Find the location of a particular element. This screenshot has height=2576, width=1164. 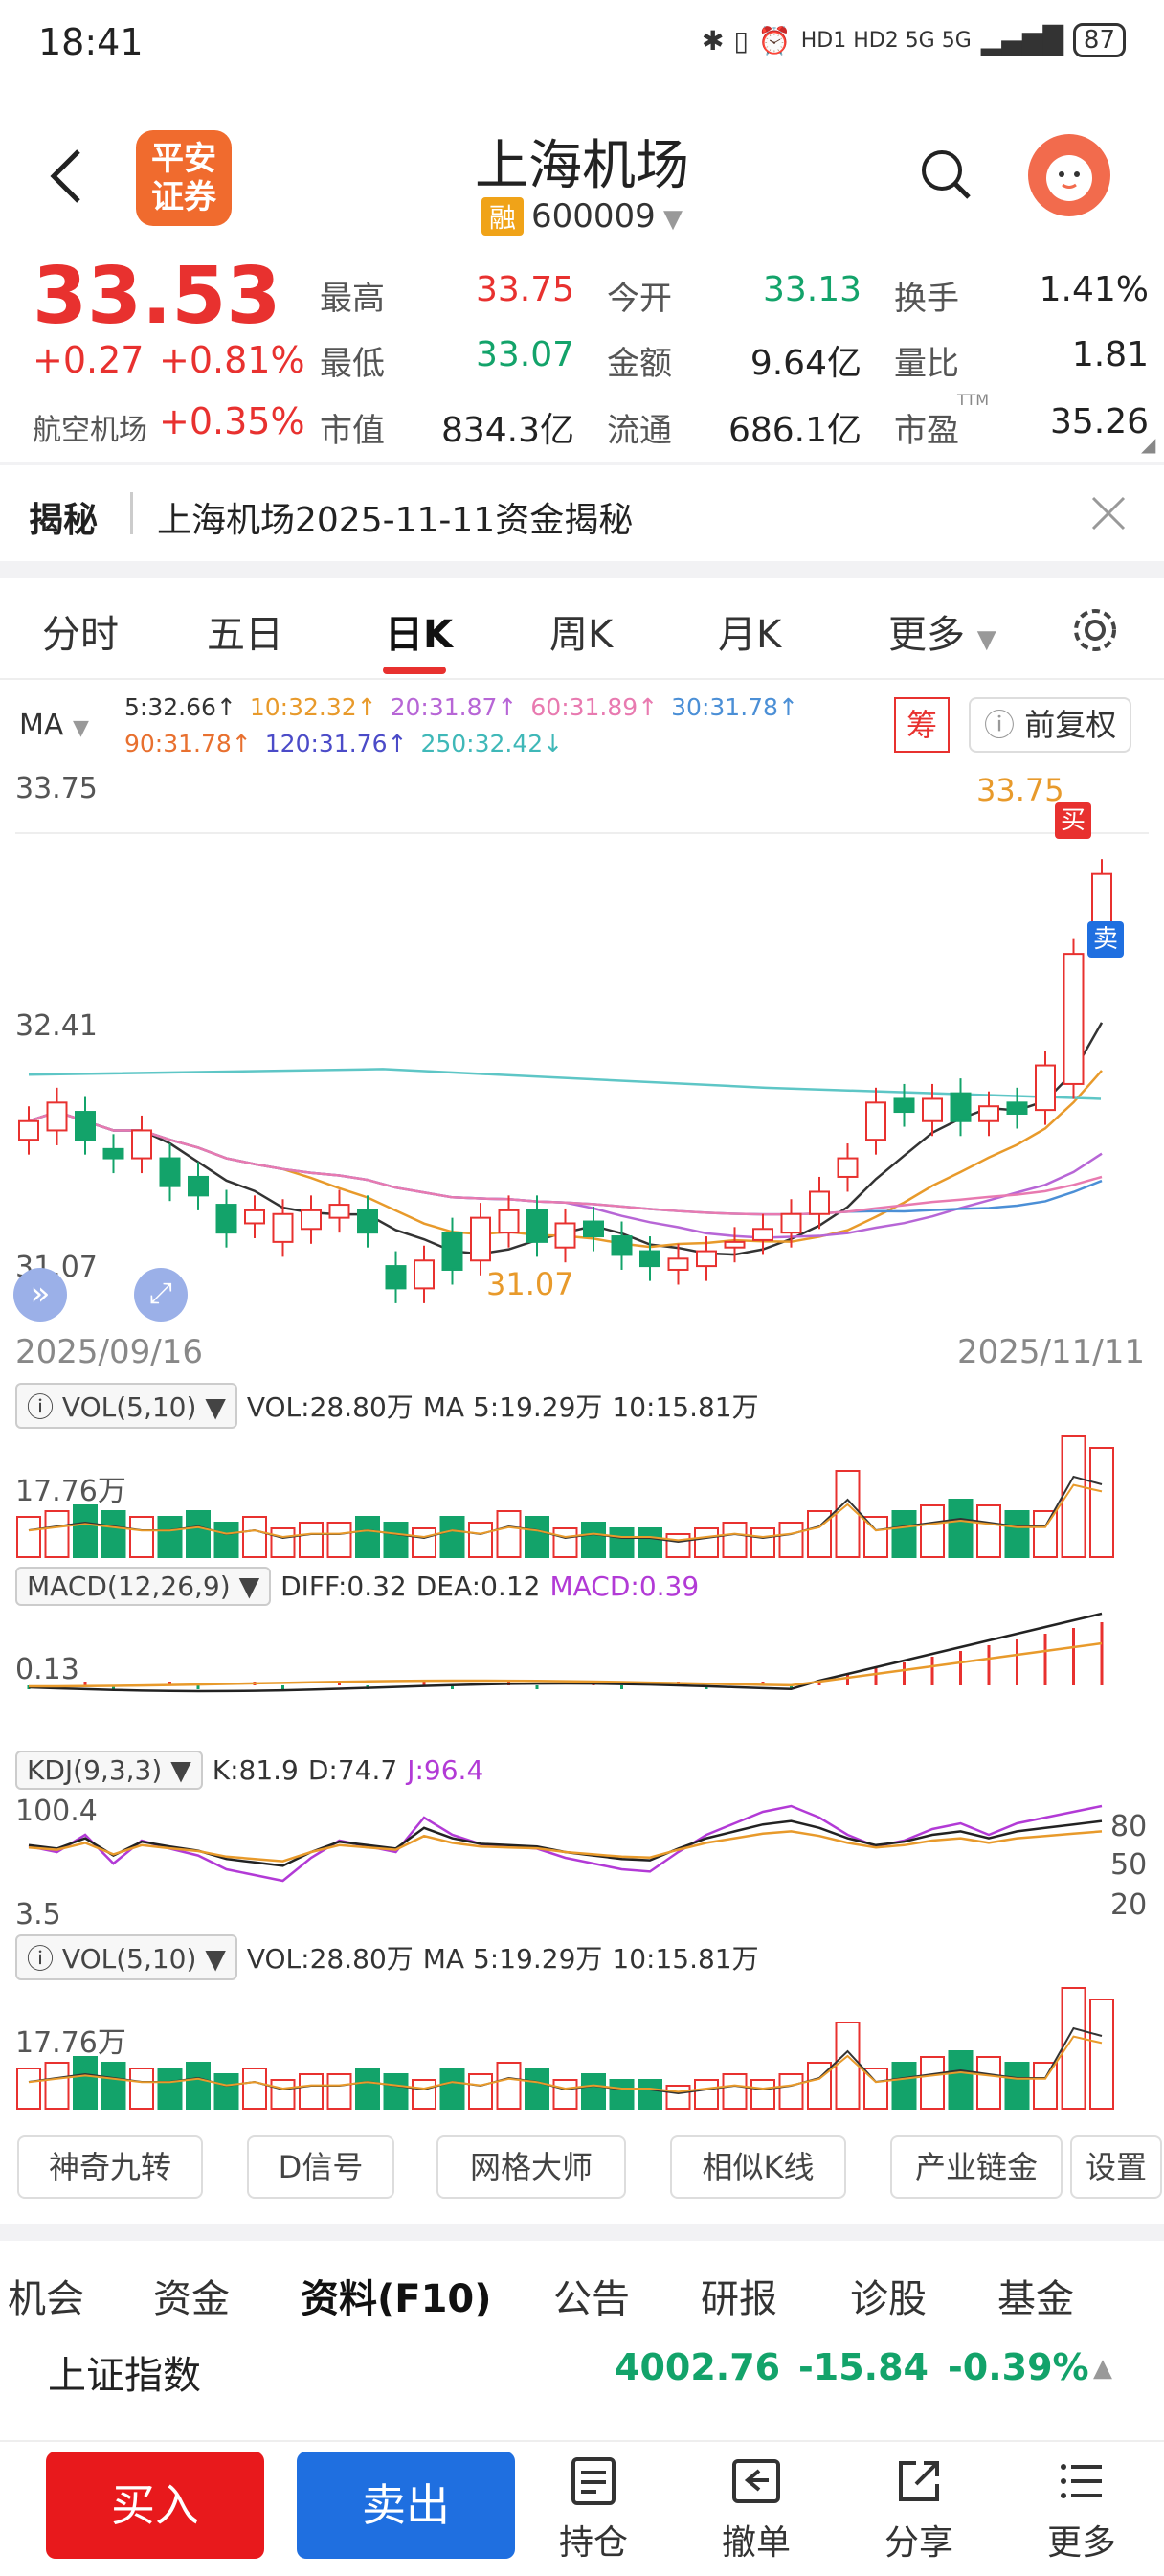

tab-research: 研报 is located at coordinates (739, 2299).